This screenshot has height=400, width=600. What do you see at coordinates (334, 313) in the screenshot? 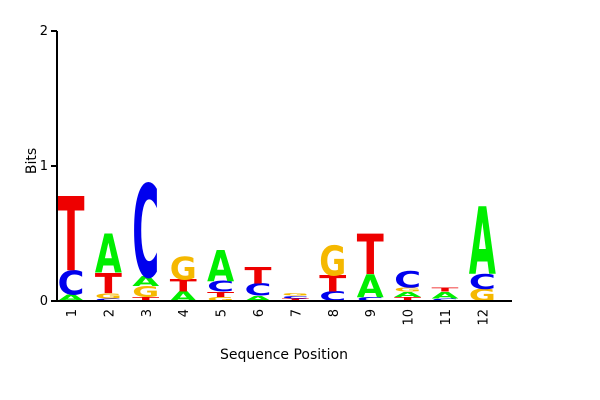
I see `x-tick-label: 8` at bounding box center [334, 313].